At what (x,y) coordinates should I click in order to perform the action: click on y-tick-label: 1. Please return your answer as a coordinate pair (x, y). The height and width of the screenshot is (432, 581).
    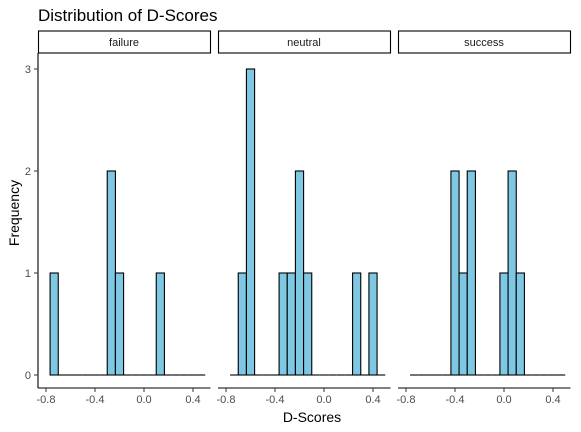
    Looking at the image, I should click on (28, 274).